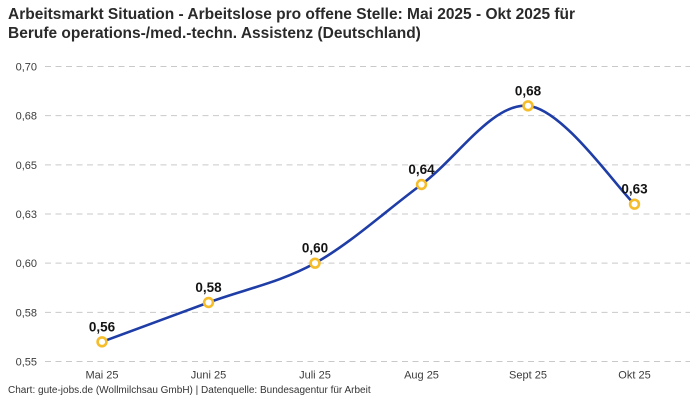  I want to click on y-axis-tick-label: 0,58, so click(26, 313).